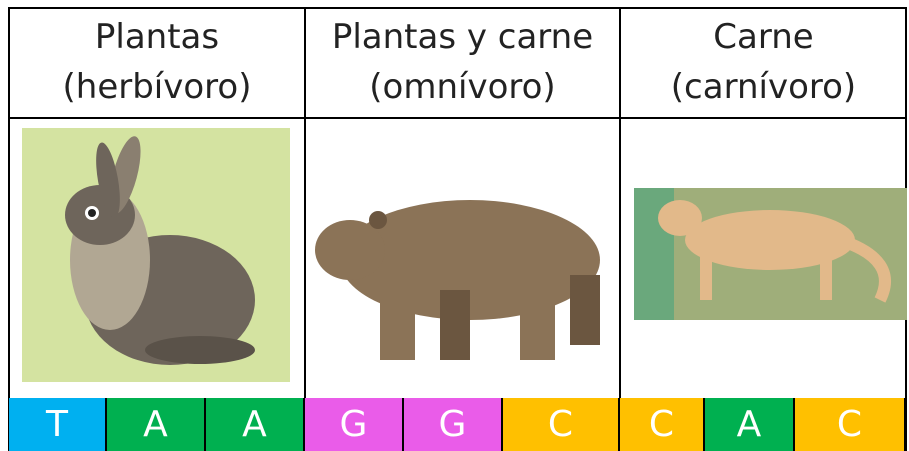 This screenshot has width=909, height=451. I want to click on header-line: (herbívoro), so click(157, 87).